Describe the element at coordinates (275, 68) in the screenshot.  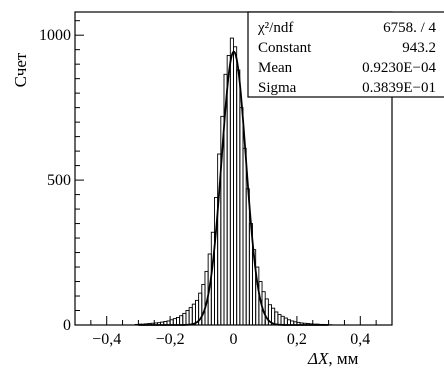
I see `stats-label: Mean` at that location.